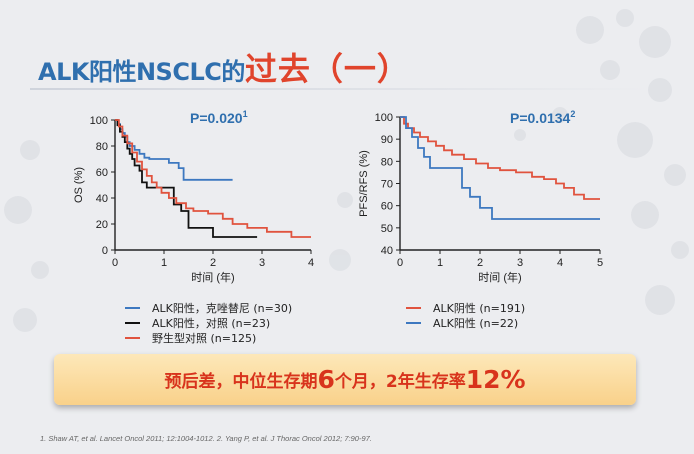 Image resolution: width=694 pixels, height=454 pixels. What do you see at coordinates (479, 308) in the screenshot?
I see `legend-label: ALK阴性 (n=191)` at bounding box center [479, 308].